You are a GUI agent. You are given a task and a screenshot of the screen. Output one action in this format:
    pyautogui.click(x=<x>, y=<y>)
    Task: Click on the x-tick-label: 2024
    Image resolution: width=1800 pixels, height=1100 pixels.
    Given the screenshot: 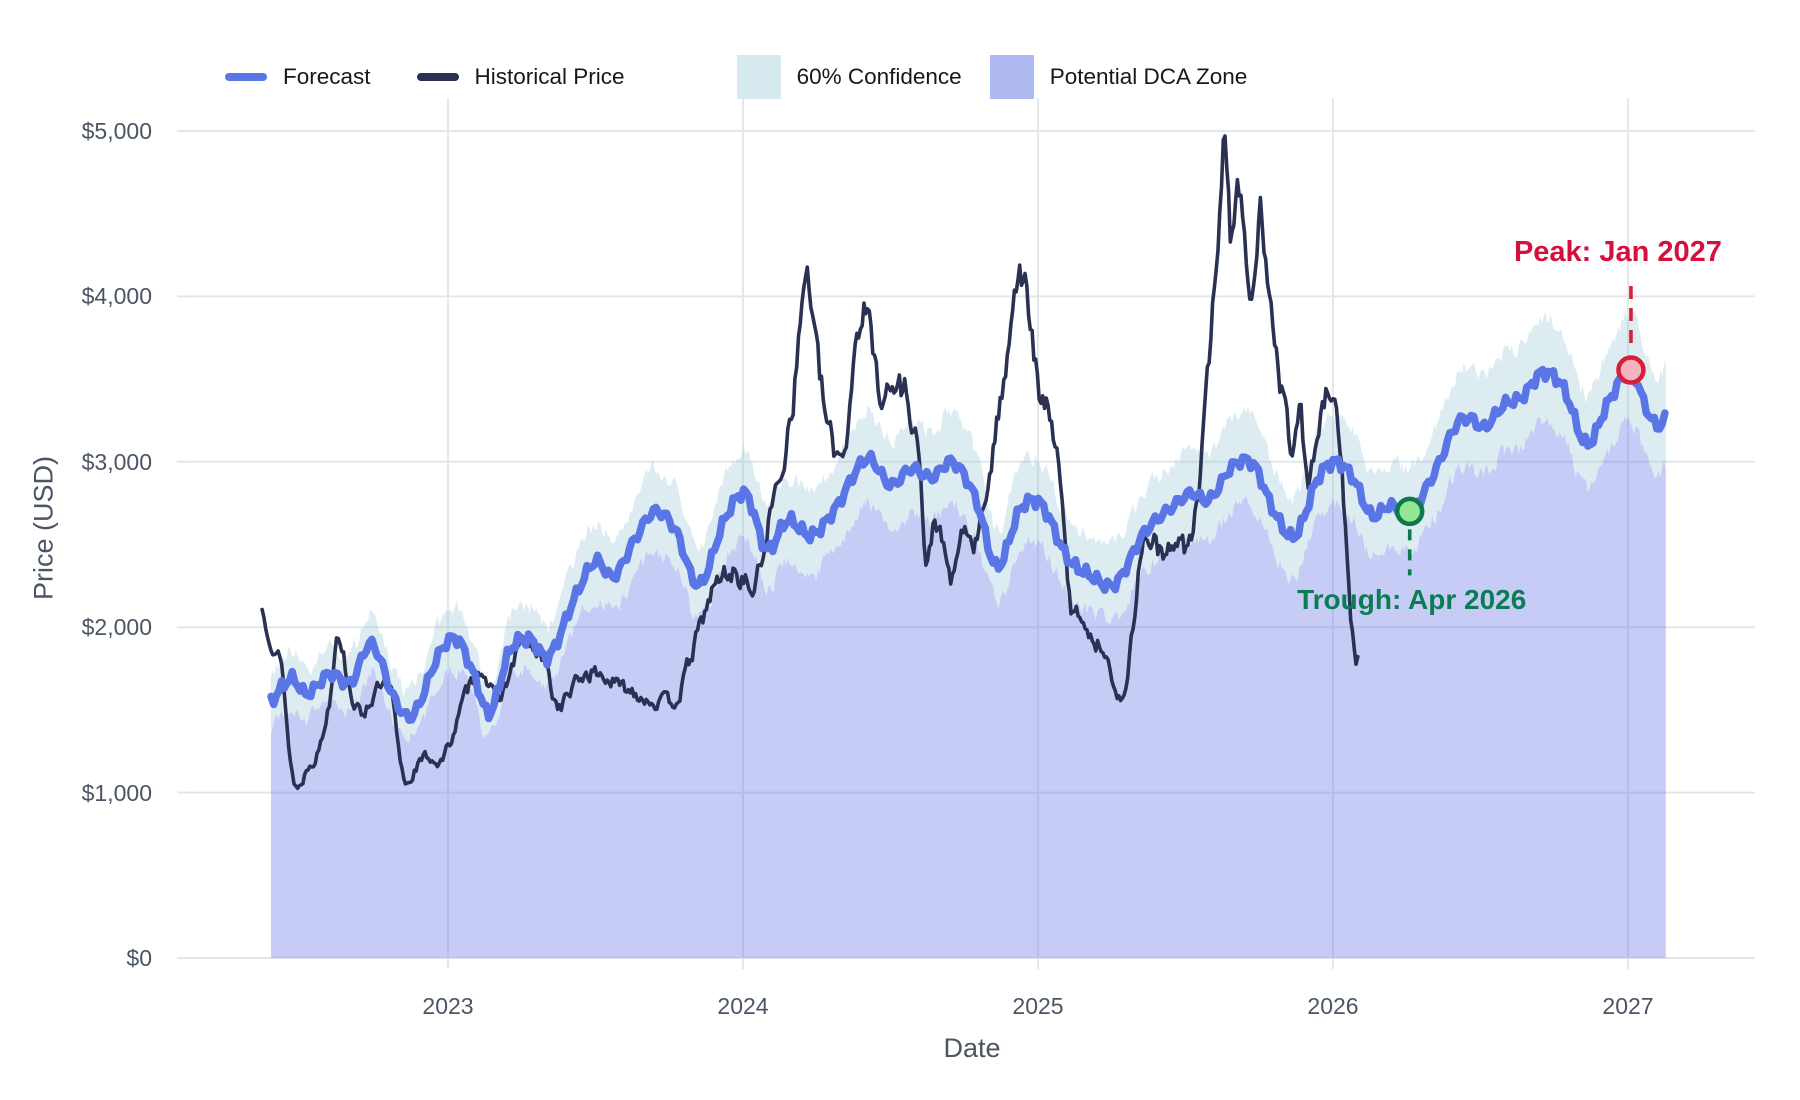 What is the action you would take?
    pyautogui.click(x=743, y=1006)
    